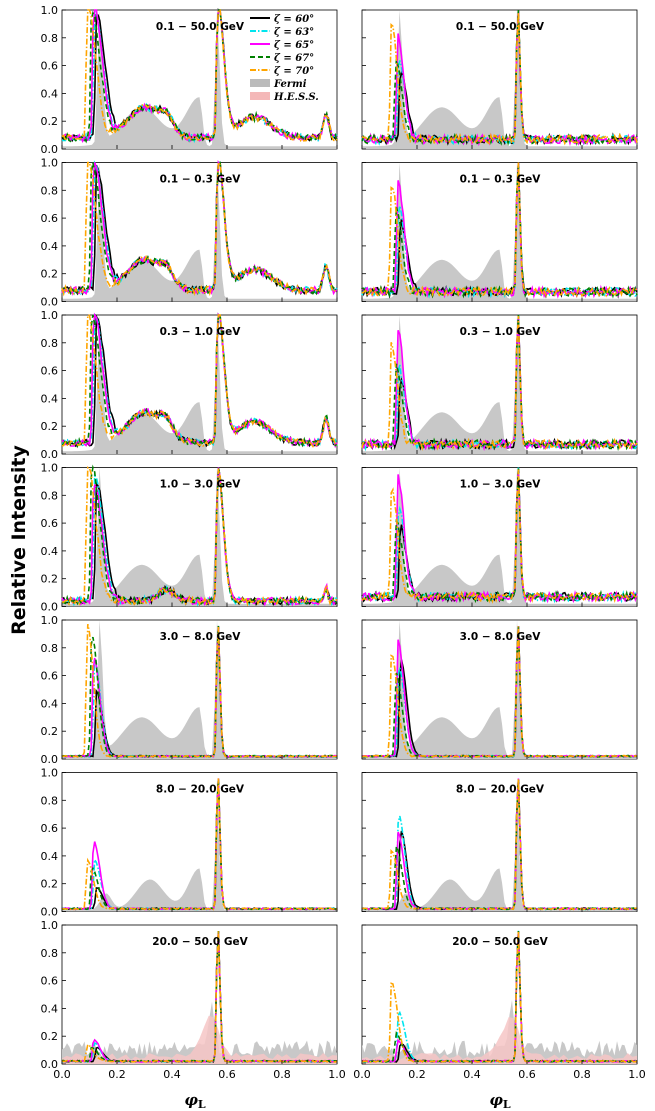  I want to click on panel-5-right: 3.0 − 8.0 GeV, so click(499, 689).